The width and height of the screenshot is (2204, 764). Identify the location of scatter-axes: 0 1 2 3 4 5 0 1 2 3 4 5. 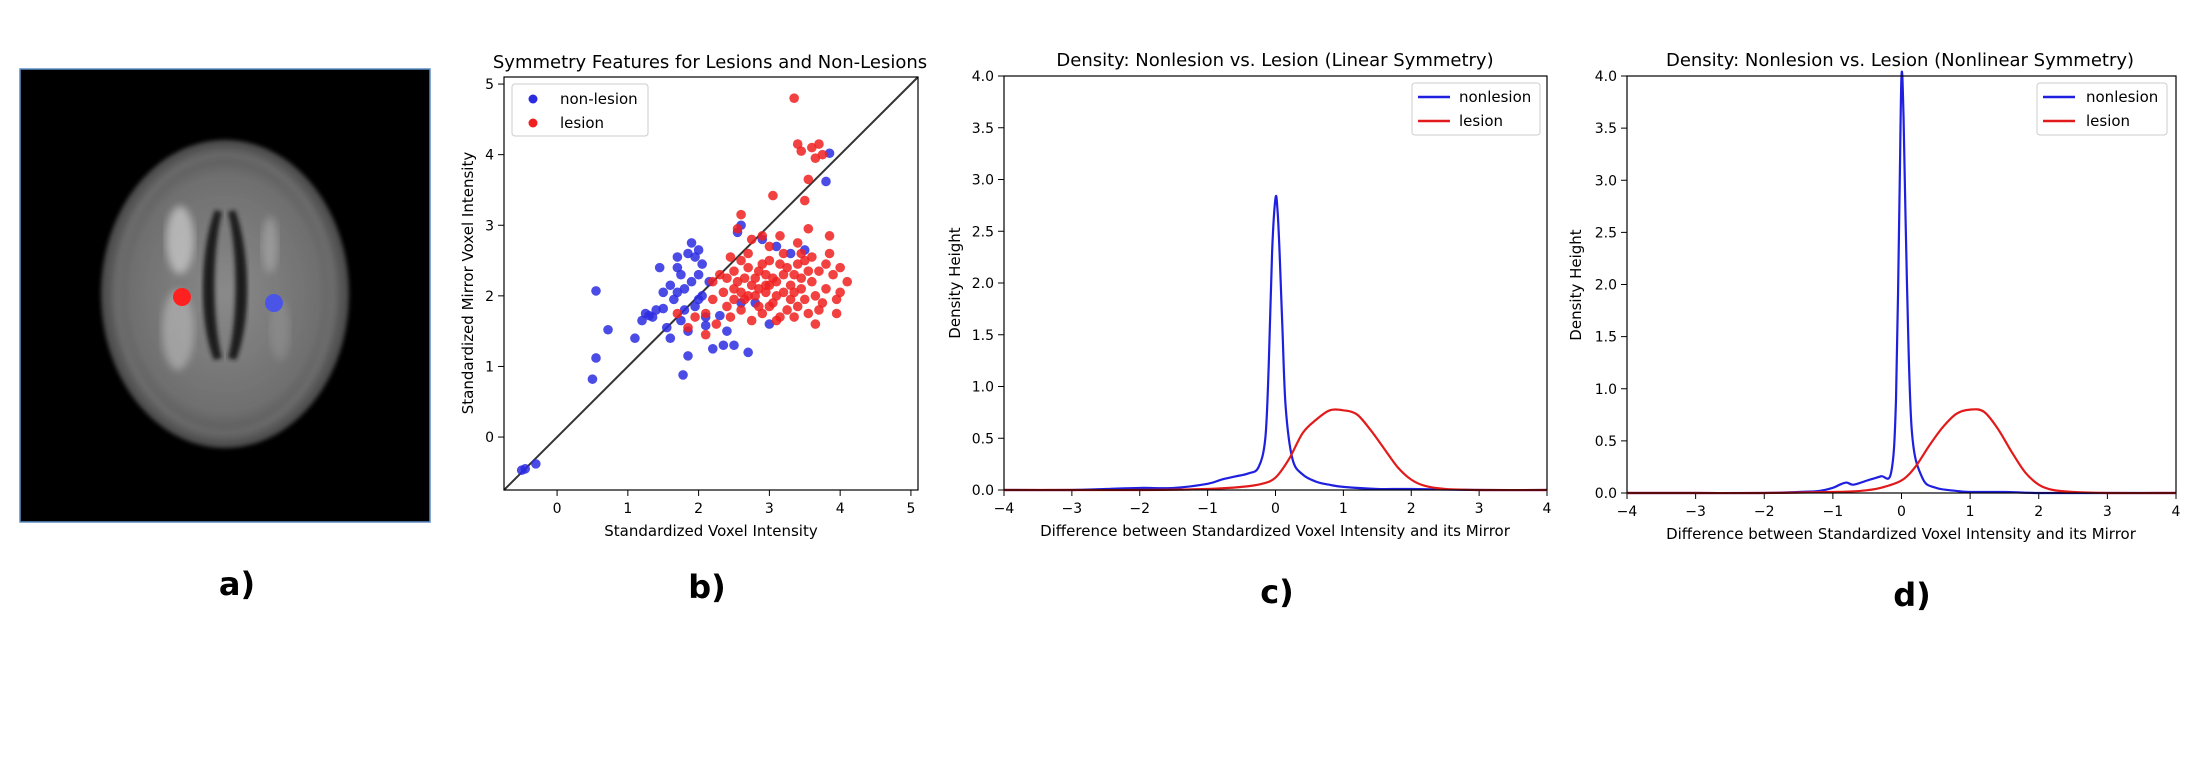
(700, 297).